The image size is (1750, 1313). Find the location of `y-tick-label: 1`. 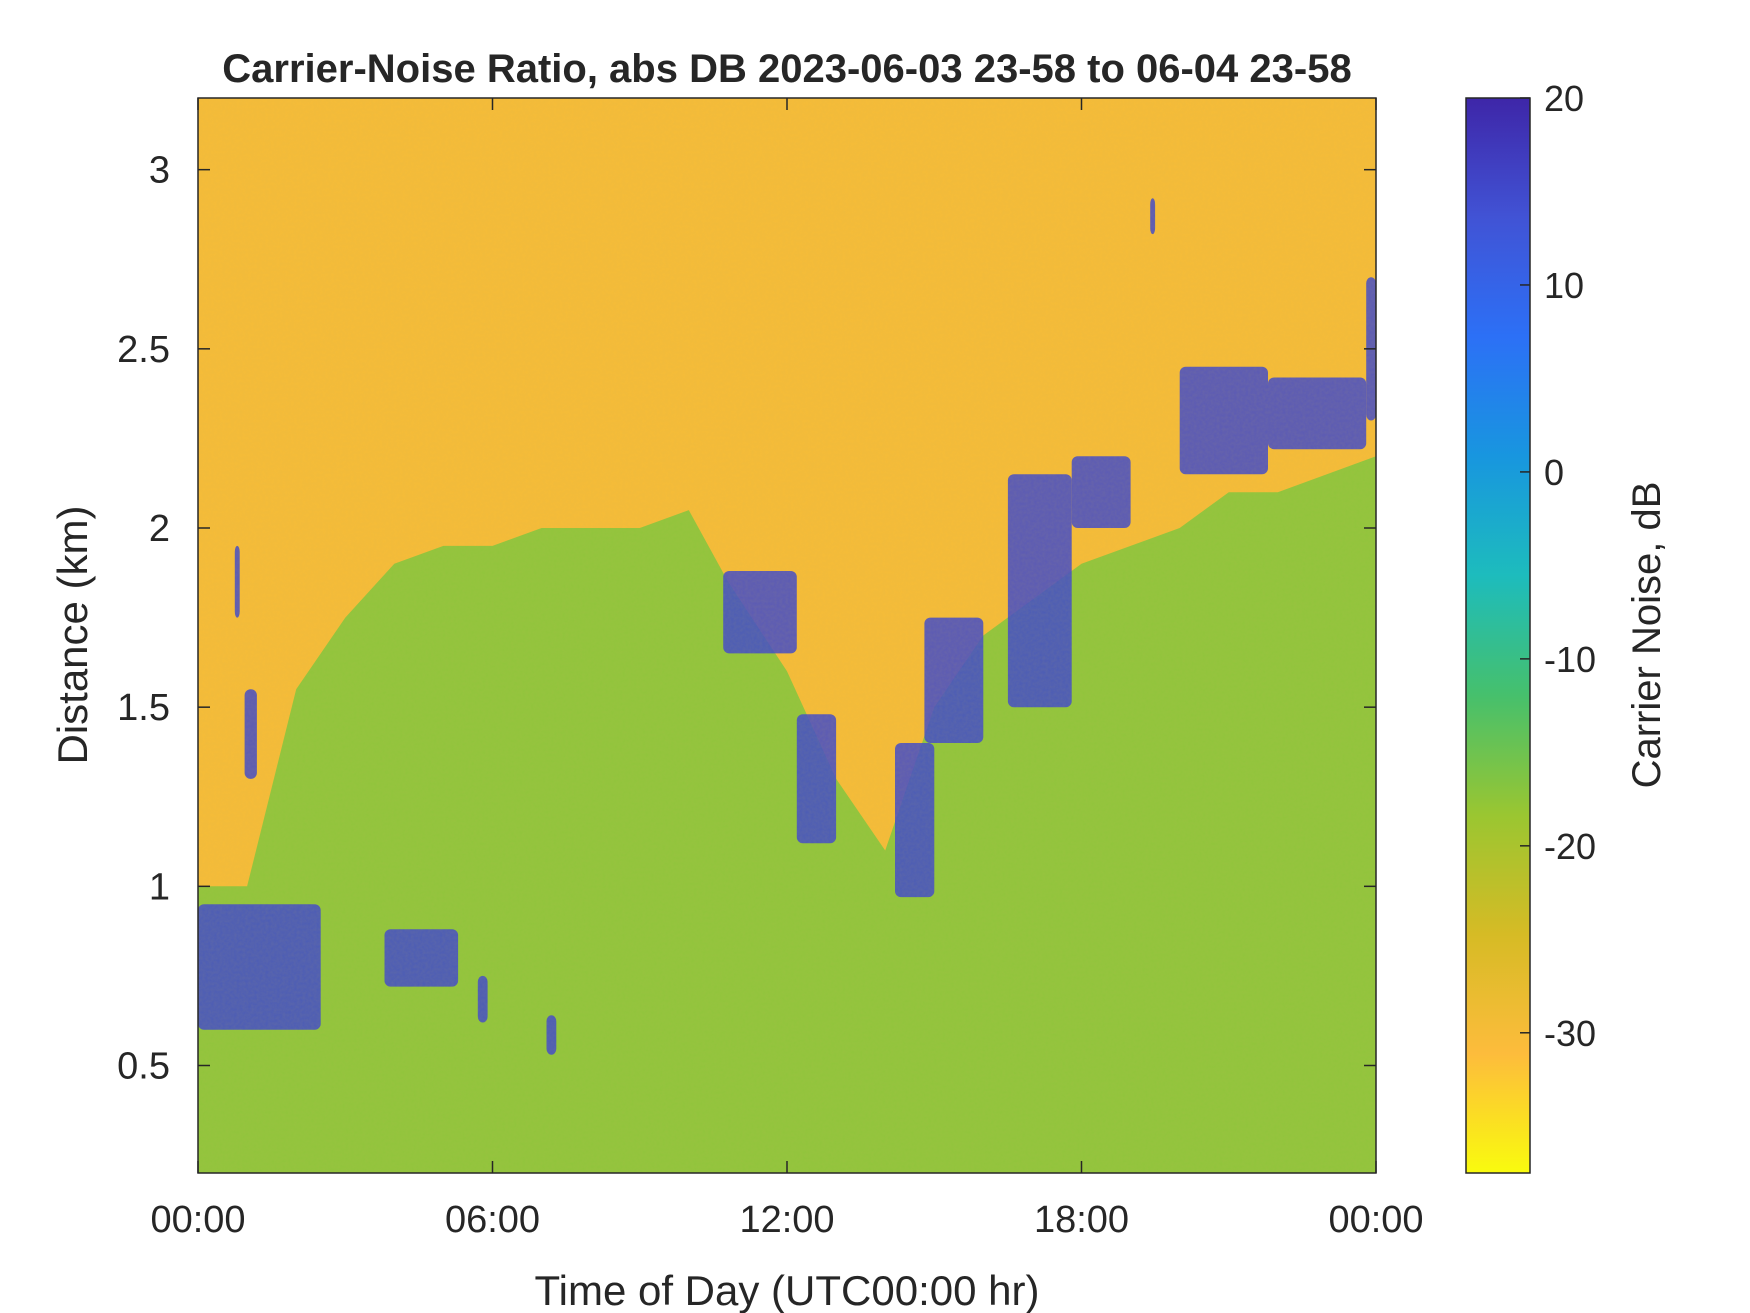

y-tick-label: 1 is located at coordinates (159, 887).